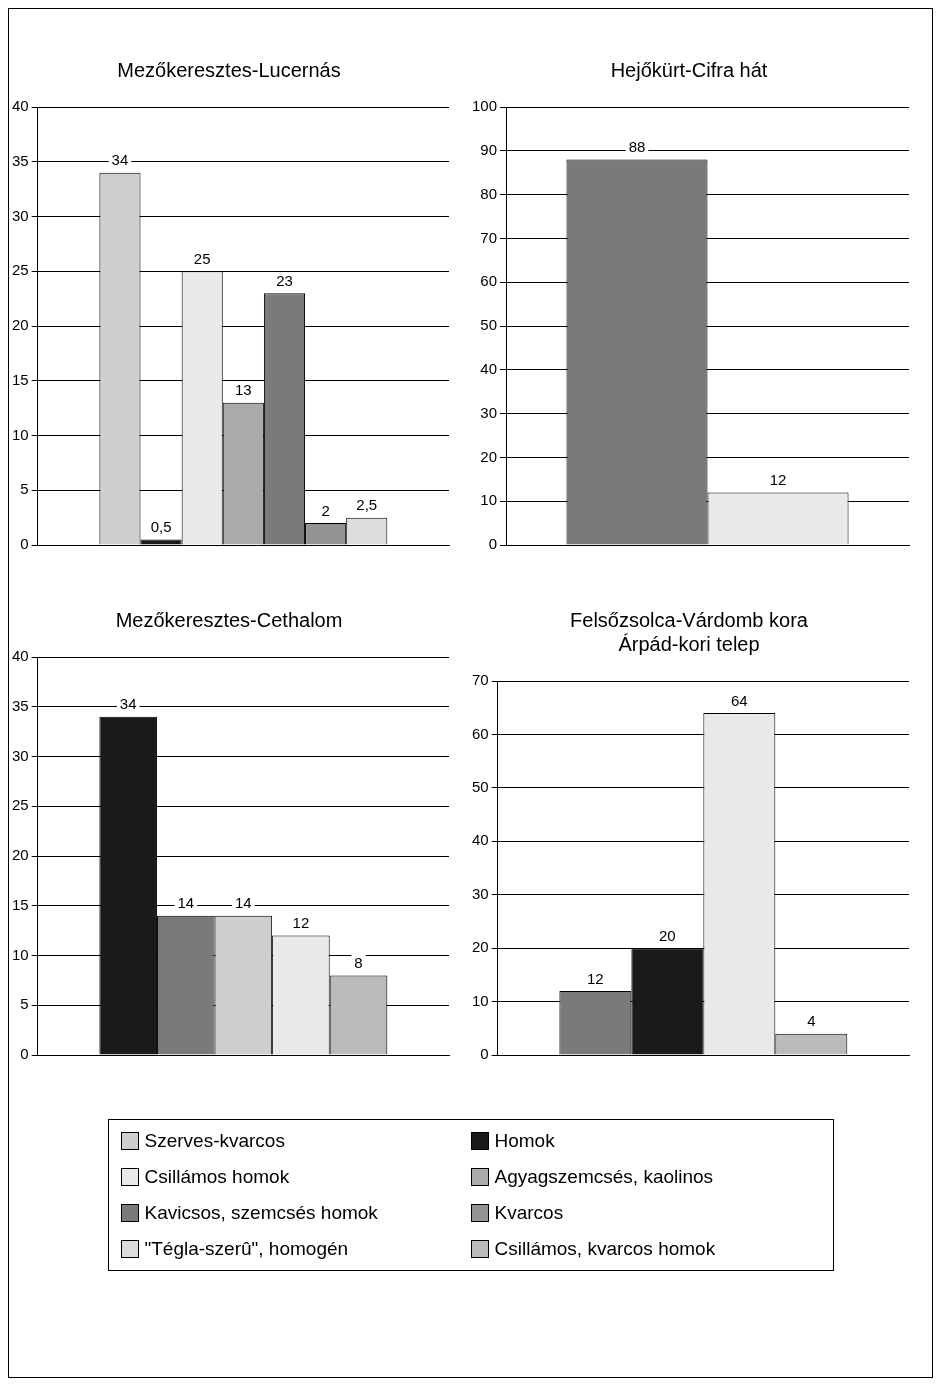  Describe the element at coordinates (367, 505) in the screenshot. I see `data-label: 2,5` at that location.